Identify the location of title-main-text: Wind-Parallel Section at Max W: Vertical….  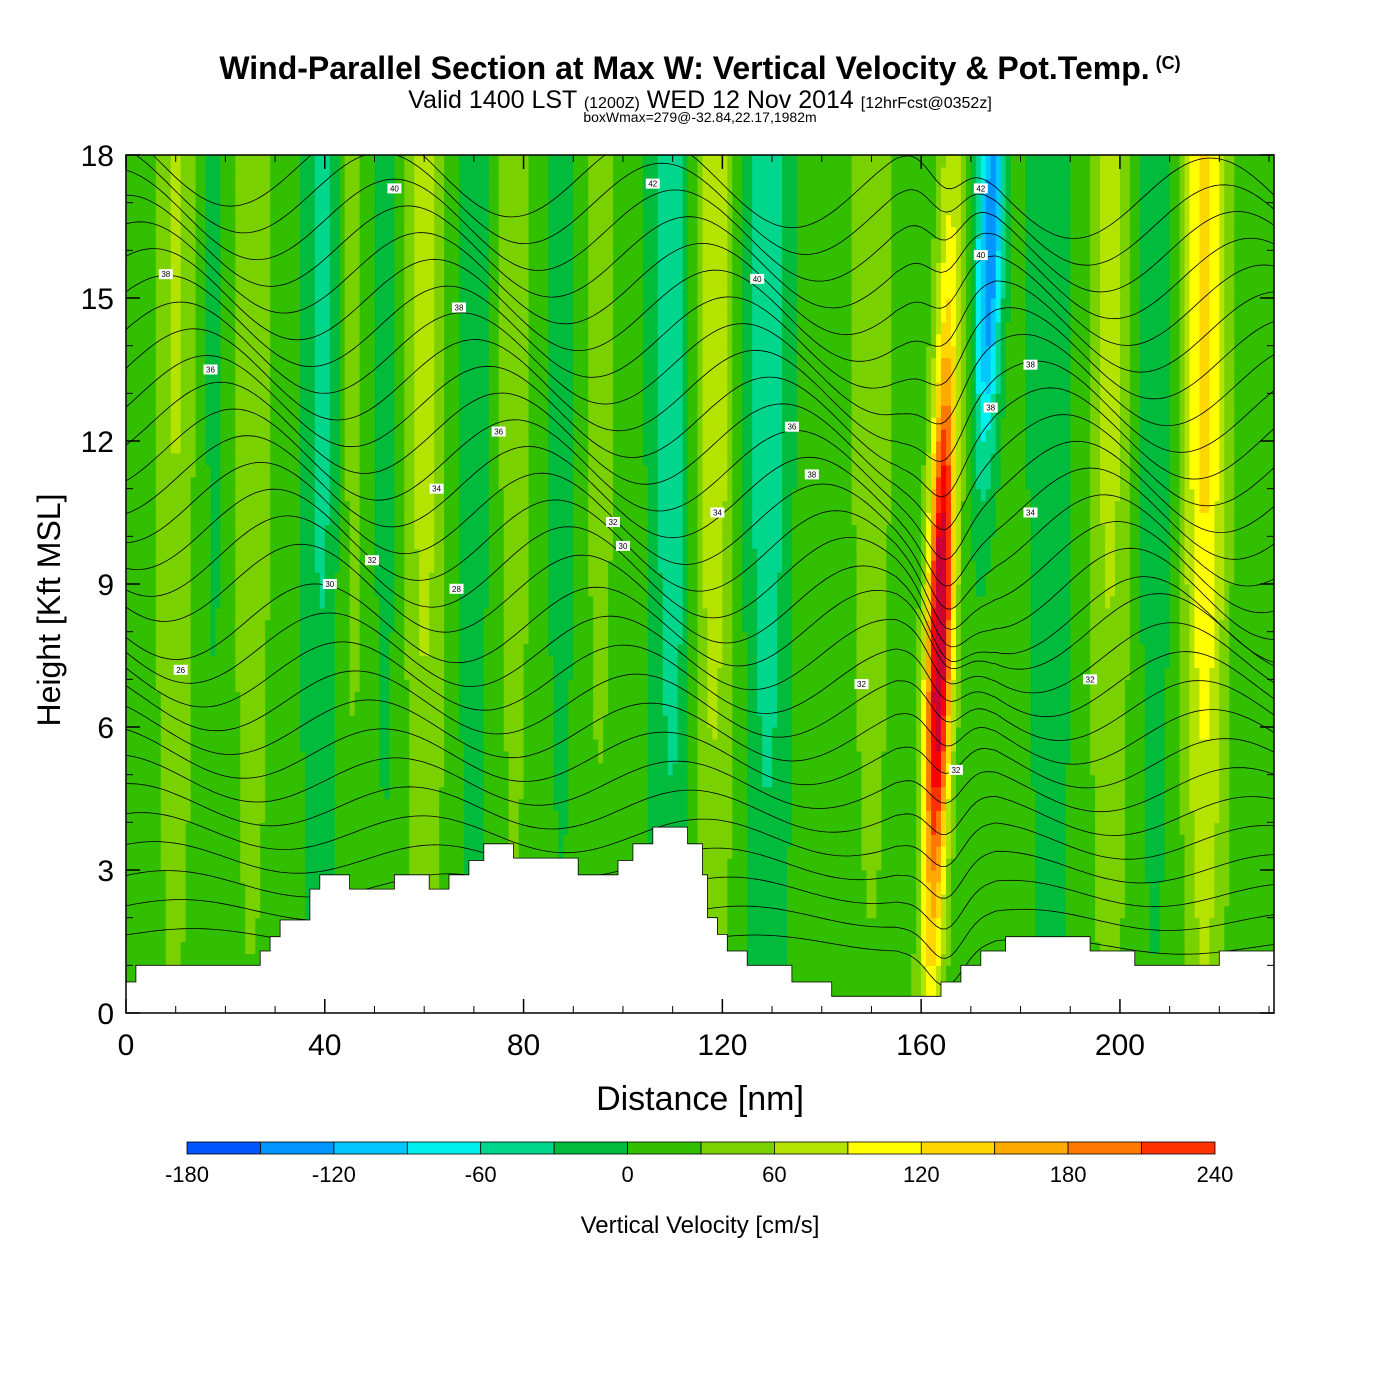
(684, 68).